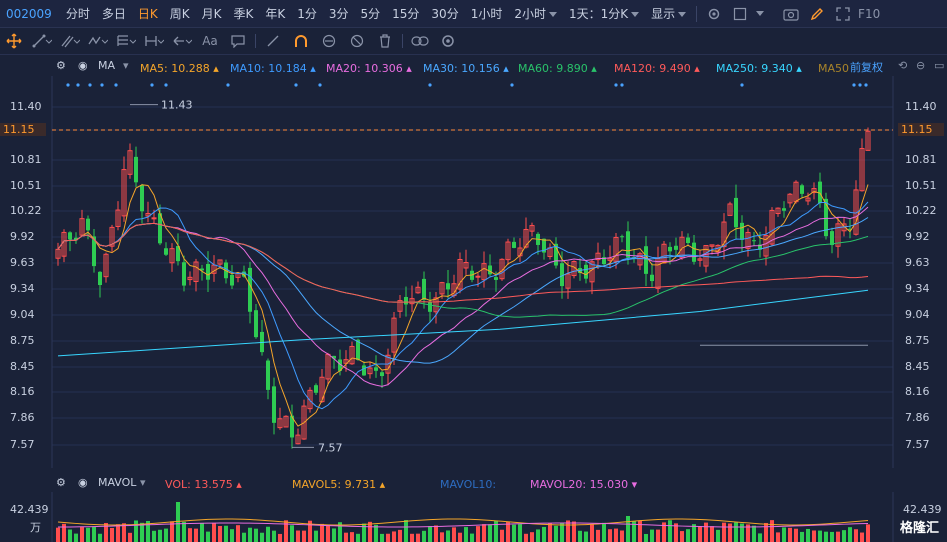 The width and height of the screenshot is (947, 542). Describe the element at coordinates (329, 41) in the screenshot. I see `lock-drawing-icon` at that location.